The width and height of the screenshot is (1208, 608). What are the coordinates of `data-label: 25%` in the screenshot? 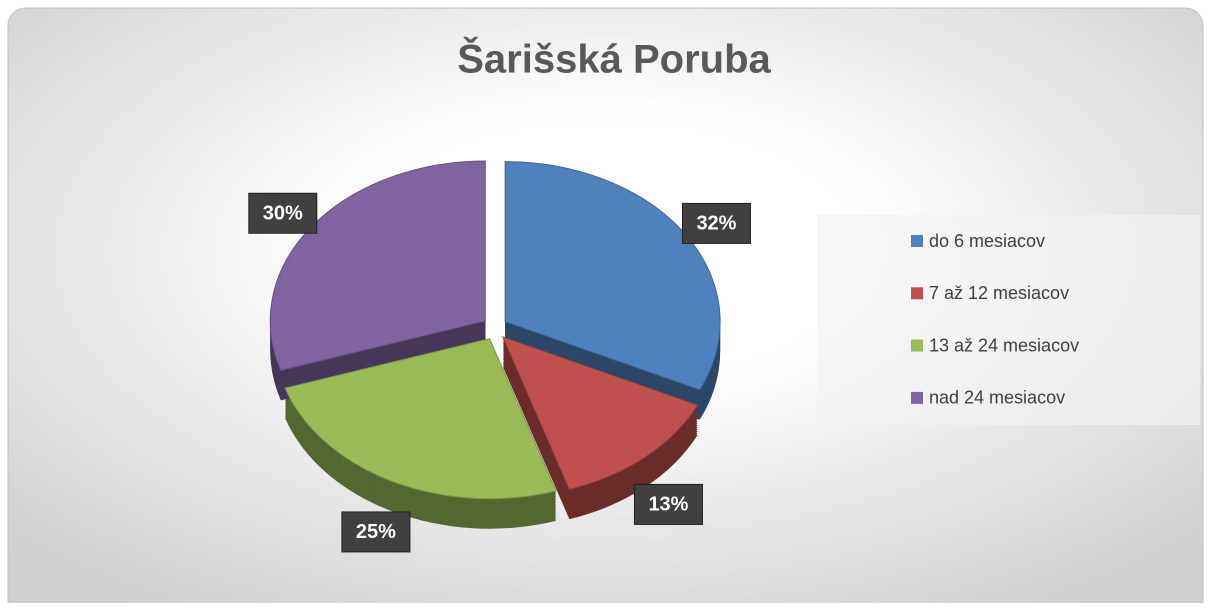 It's located at (376, 532).